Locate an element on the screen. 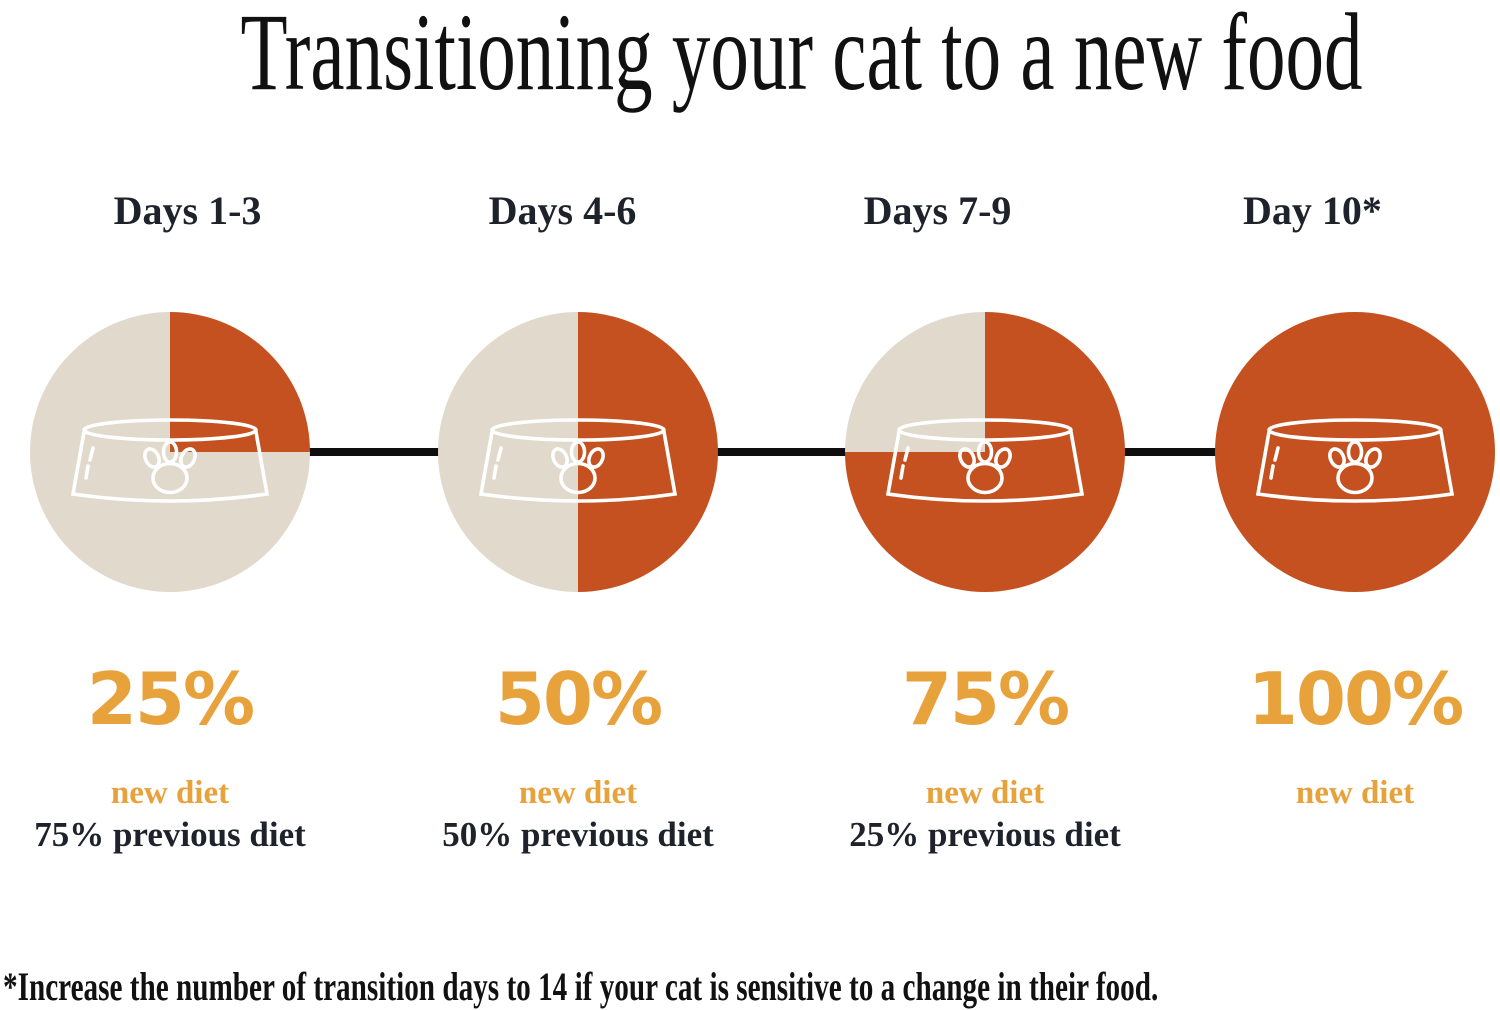  day-range-label-3: Days 7-9 is located at coordinates (937, 210).